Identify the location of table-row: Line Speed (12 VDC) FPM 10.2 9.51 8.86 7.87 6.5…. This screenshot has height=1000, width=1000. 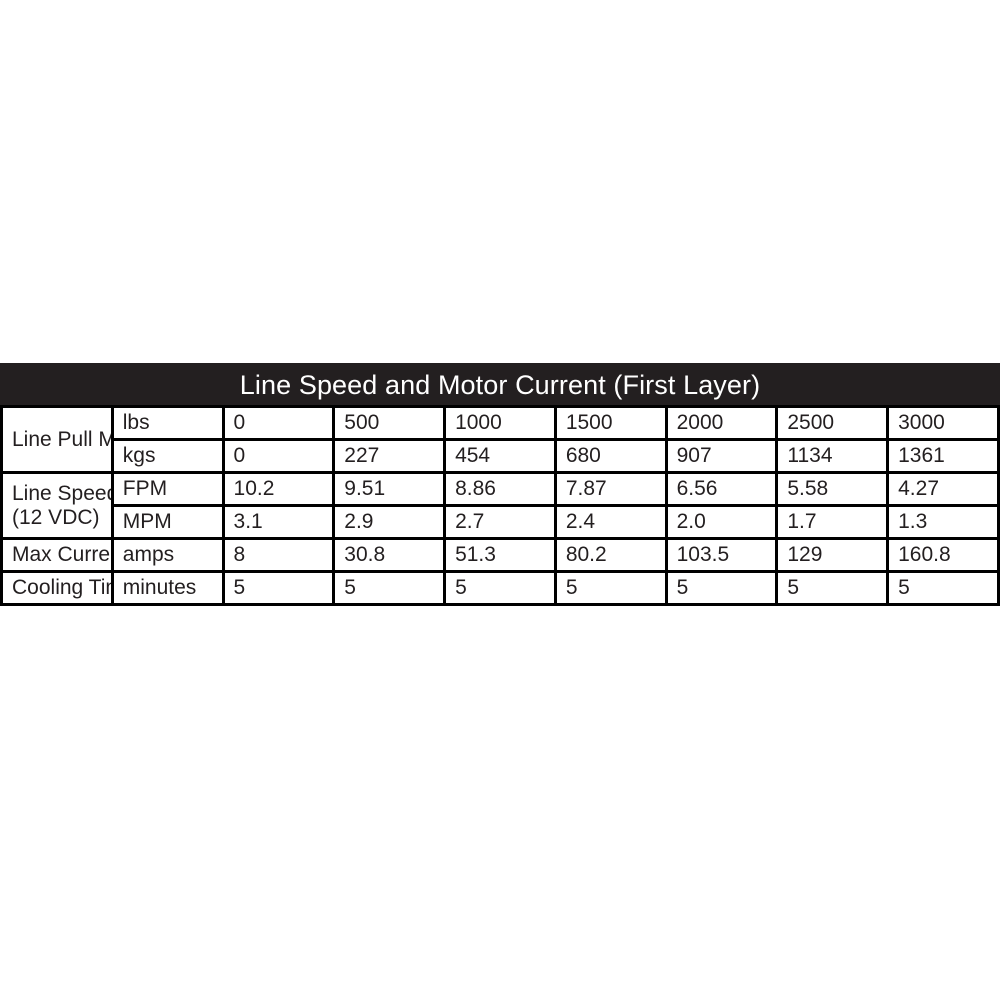
(500, 505).